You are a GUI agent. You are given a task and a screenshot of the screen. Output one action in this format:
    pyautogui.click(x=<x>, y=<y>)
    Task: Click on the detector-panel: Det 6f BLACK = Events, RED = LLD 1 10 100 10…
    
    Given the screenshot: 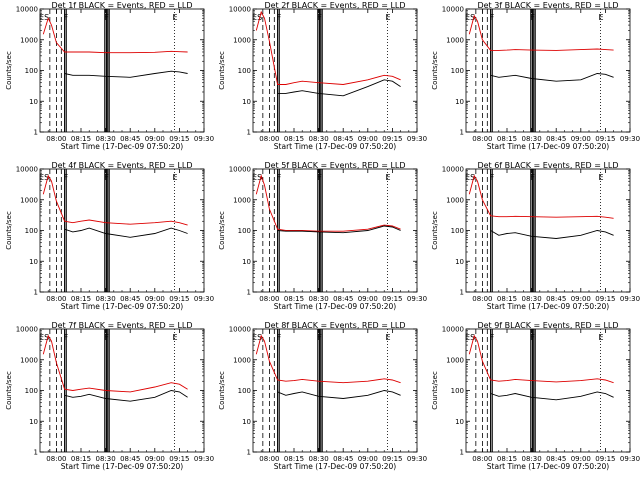 What is the action you would take?
    pyautogui.click(x=535, y=236)
    